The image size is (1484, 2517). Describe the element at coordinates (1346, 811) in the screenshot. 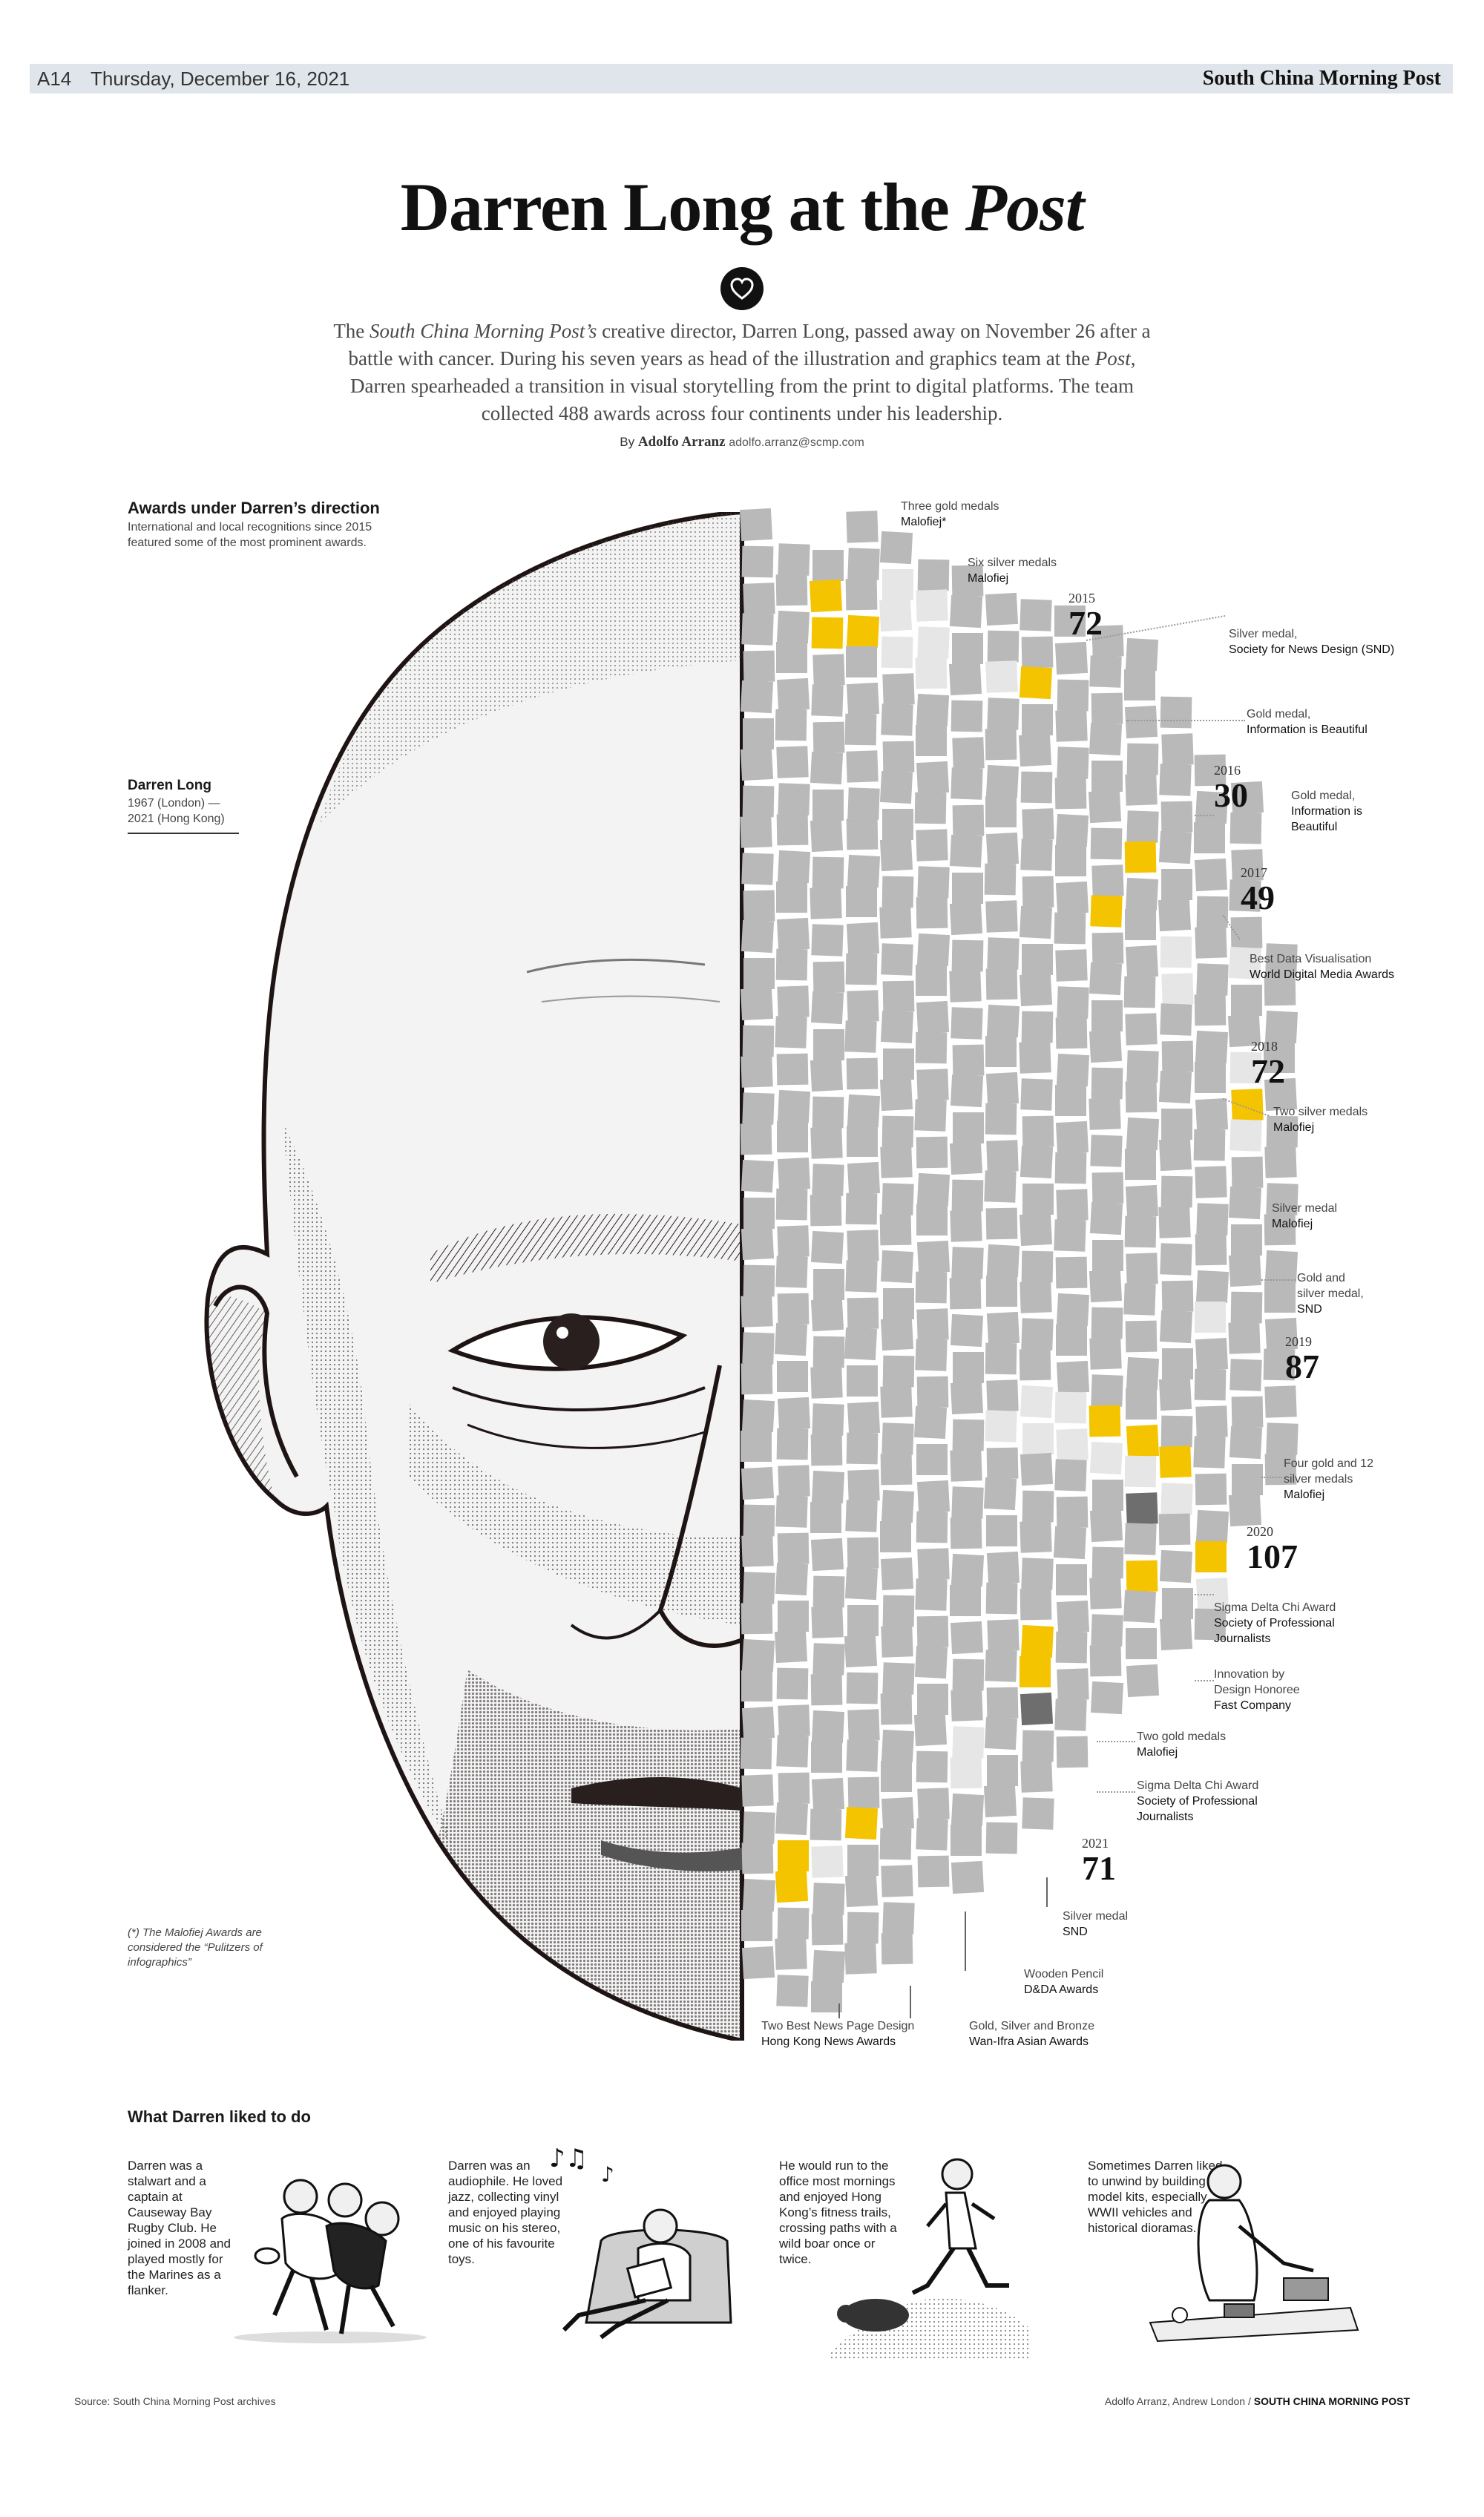

I see `annotation-iib-gold-2016: Gold medal, Information is Beautiful` at that location.